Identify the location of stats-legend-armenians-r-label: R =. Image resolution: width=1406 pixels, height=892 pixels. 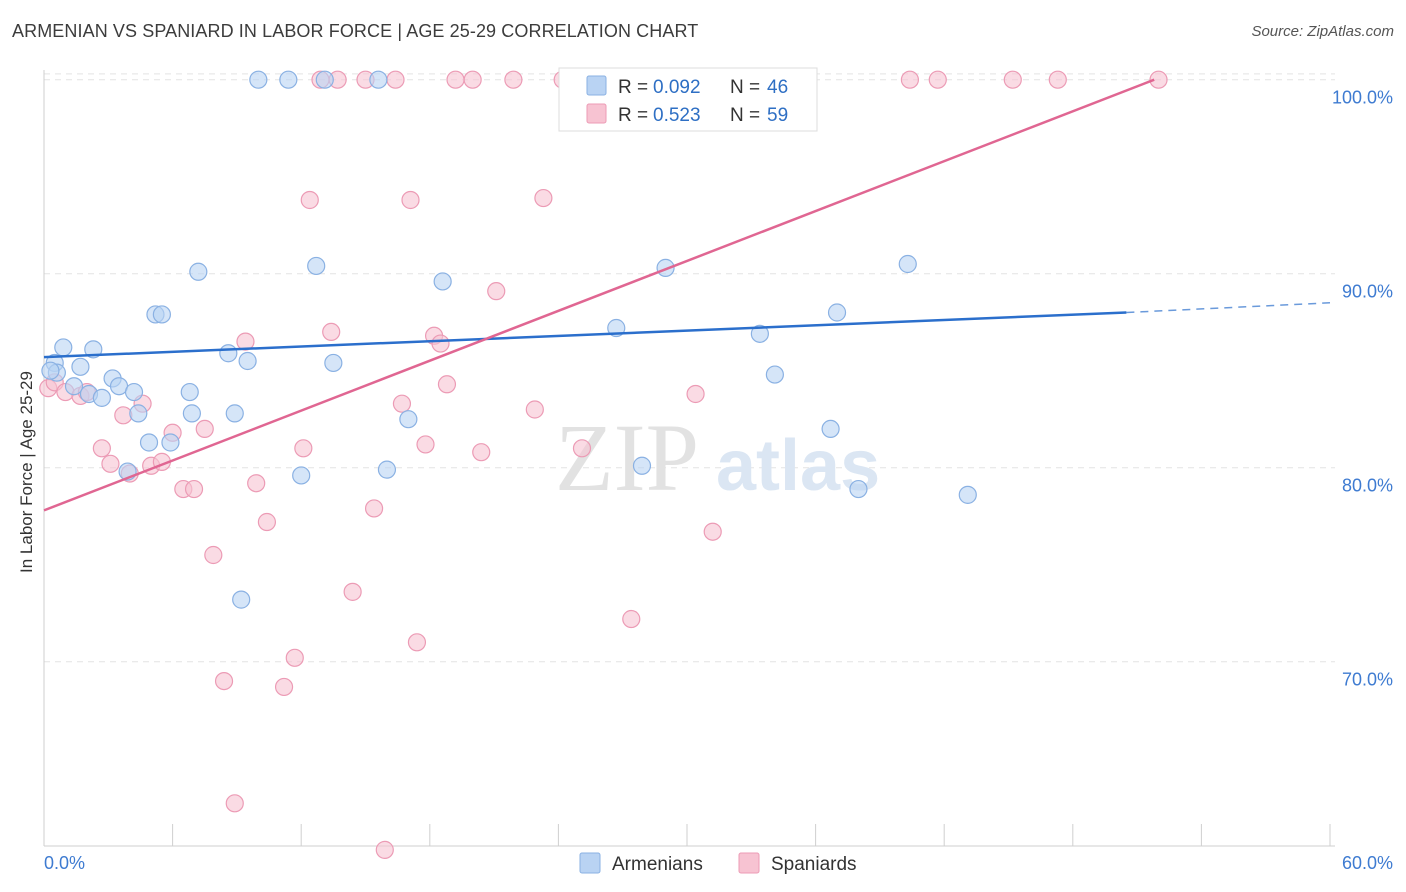
(633, 87).